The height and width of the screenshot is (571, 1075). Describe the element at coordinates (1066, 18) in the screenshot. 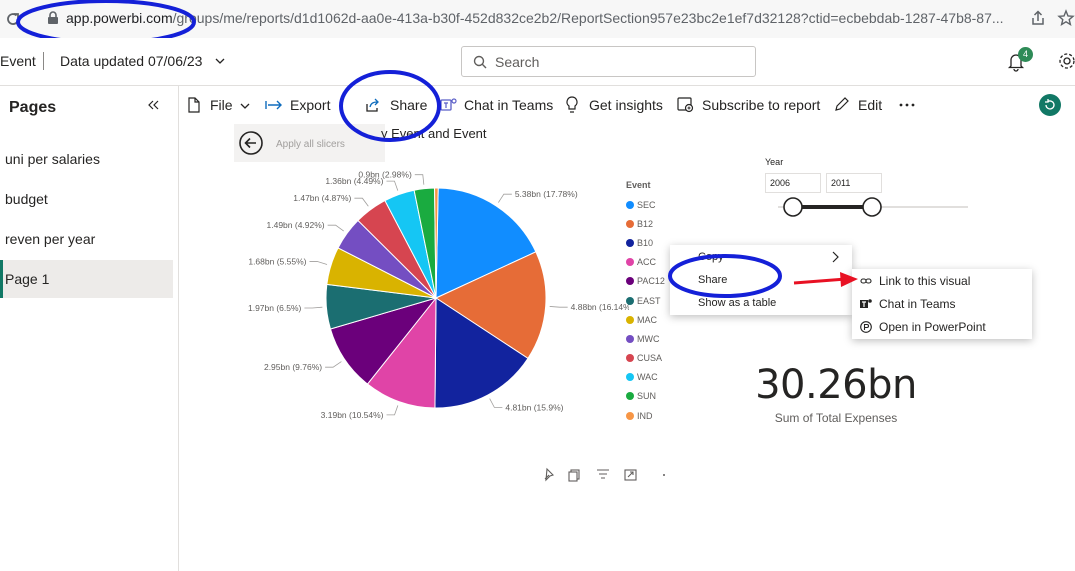

I see `favorite-star-icon` at that location.